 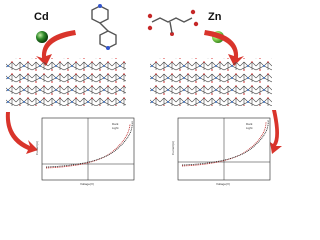 I want to click on ligand-dicarboxylate, so click(x=173, y=22).